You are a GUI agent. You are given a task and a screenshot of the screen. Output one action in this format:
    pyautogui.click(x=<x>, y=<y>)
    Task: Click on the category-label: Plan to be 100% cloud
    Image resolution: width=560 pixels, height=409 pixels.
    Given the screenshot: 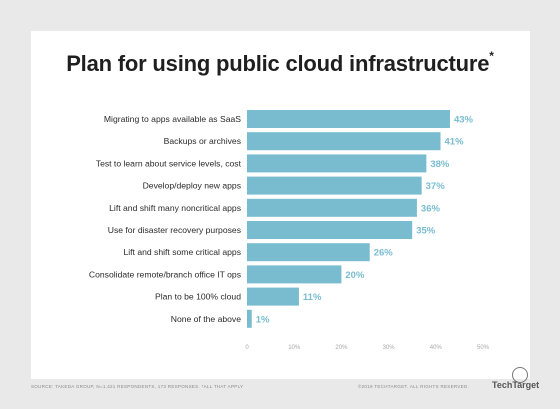 What is the action you would take?
    pyautogui.click(x=198, y=297)
    